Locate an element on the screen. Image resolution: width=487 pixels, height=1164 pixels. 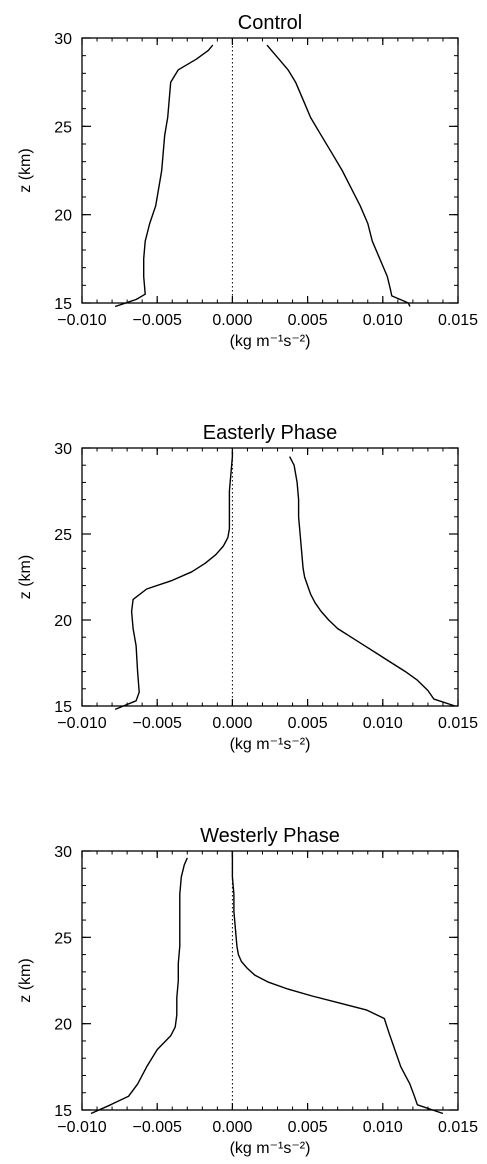
chart-title: Control is located at coordinates (270, 23).